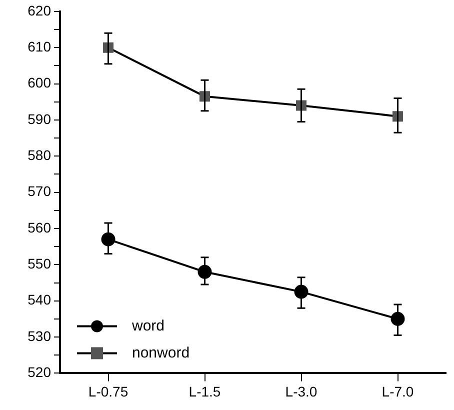 The height and width of the screenshot is (410, 454). Describe the element at coordinates (40, 46) in the screenshot. I see `y-tick-label: 610` at that location.